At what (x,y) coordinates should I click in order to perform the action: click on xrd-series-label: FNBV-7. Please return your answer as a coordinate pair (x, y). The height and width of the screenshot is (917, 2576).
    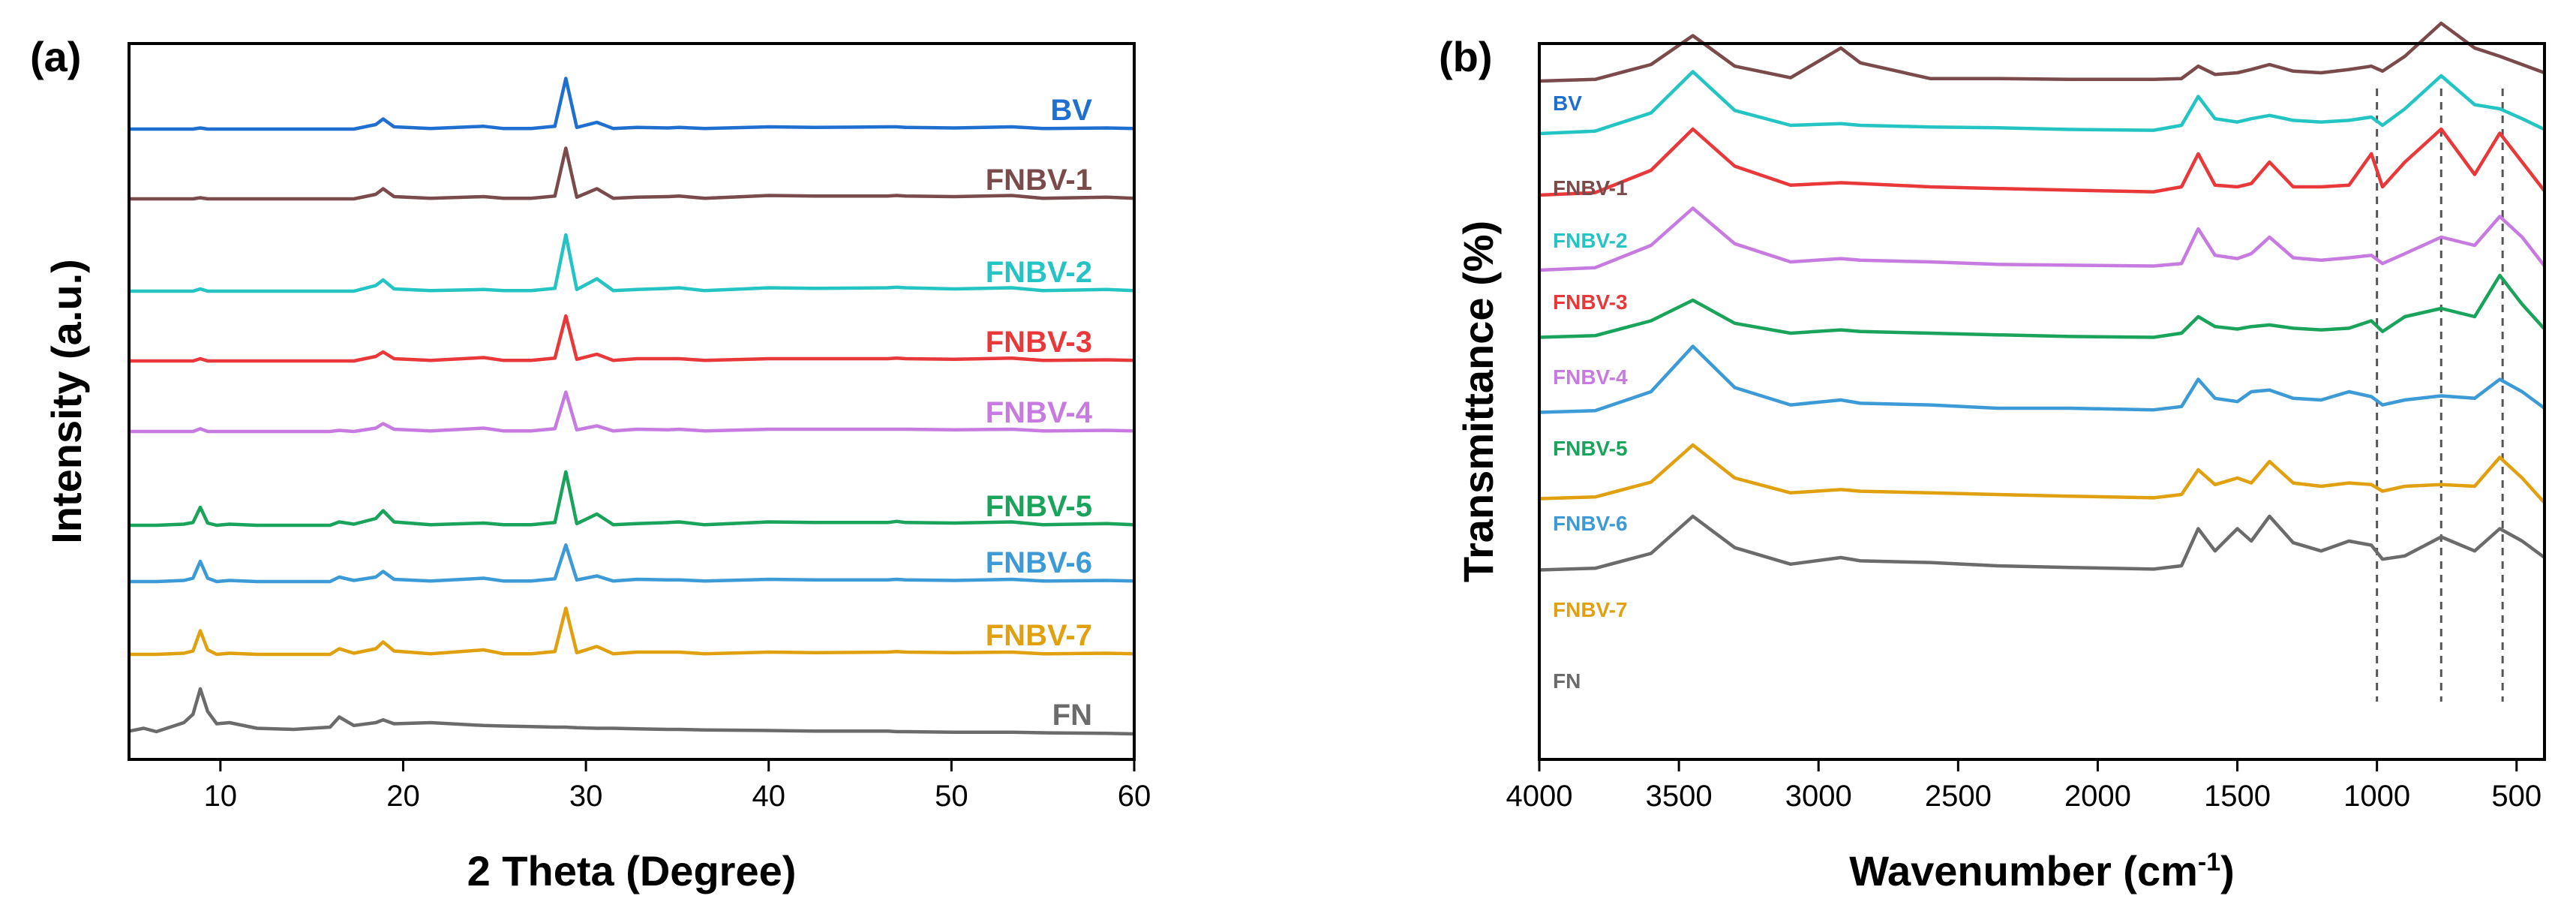
    Looking at the image, I should click on (1039, 635).